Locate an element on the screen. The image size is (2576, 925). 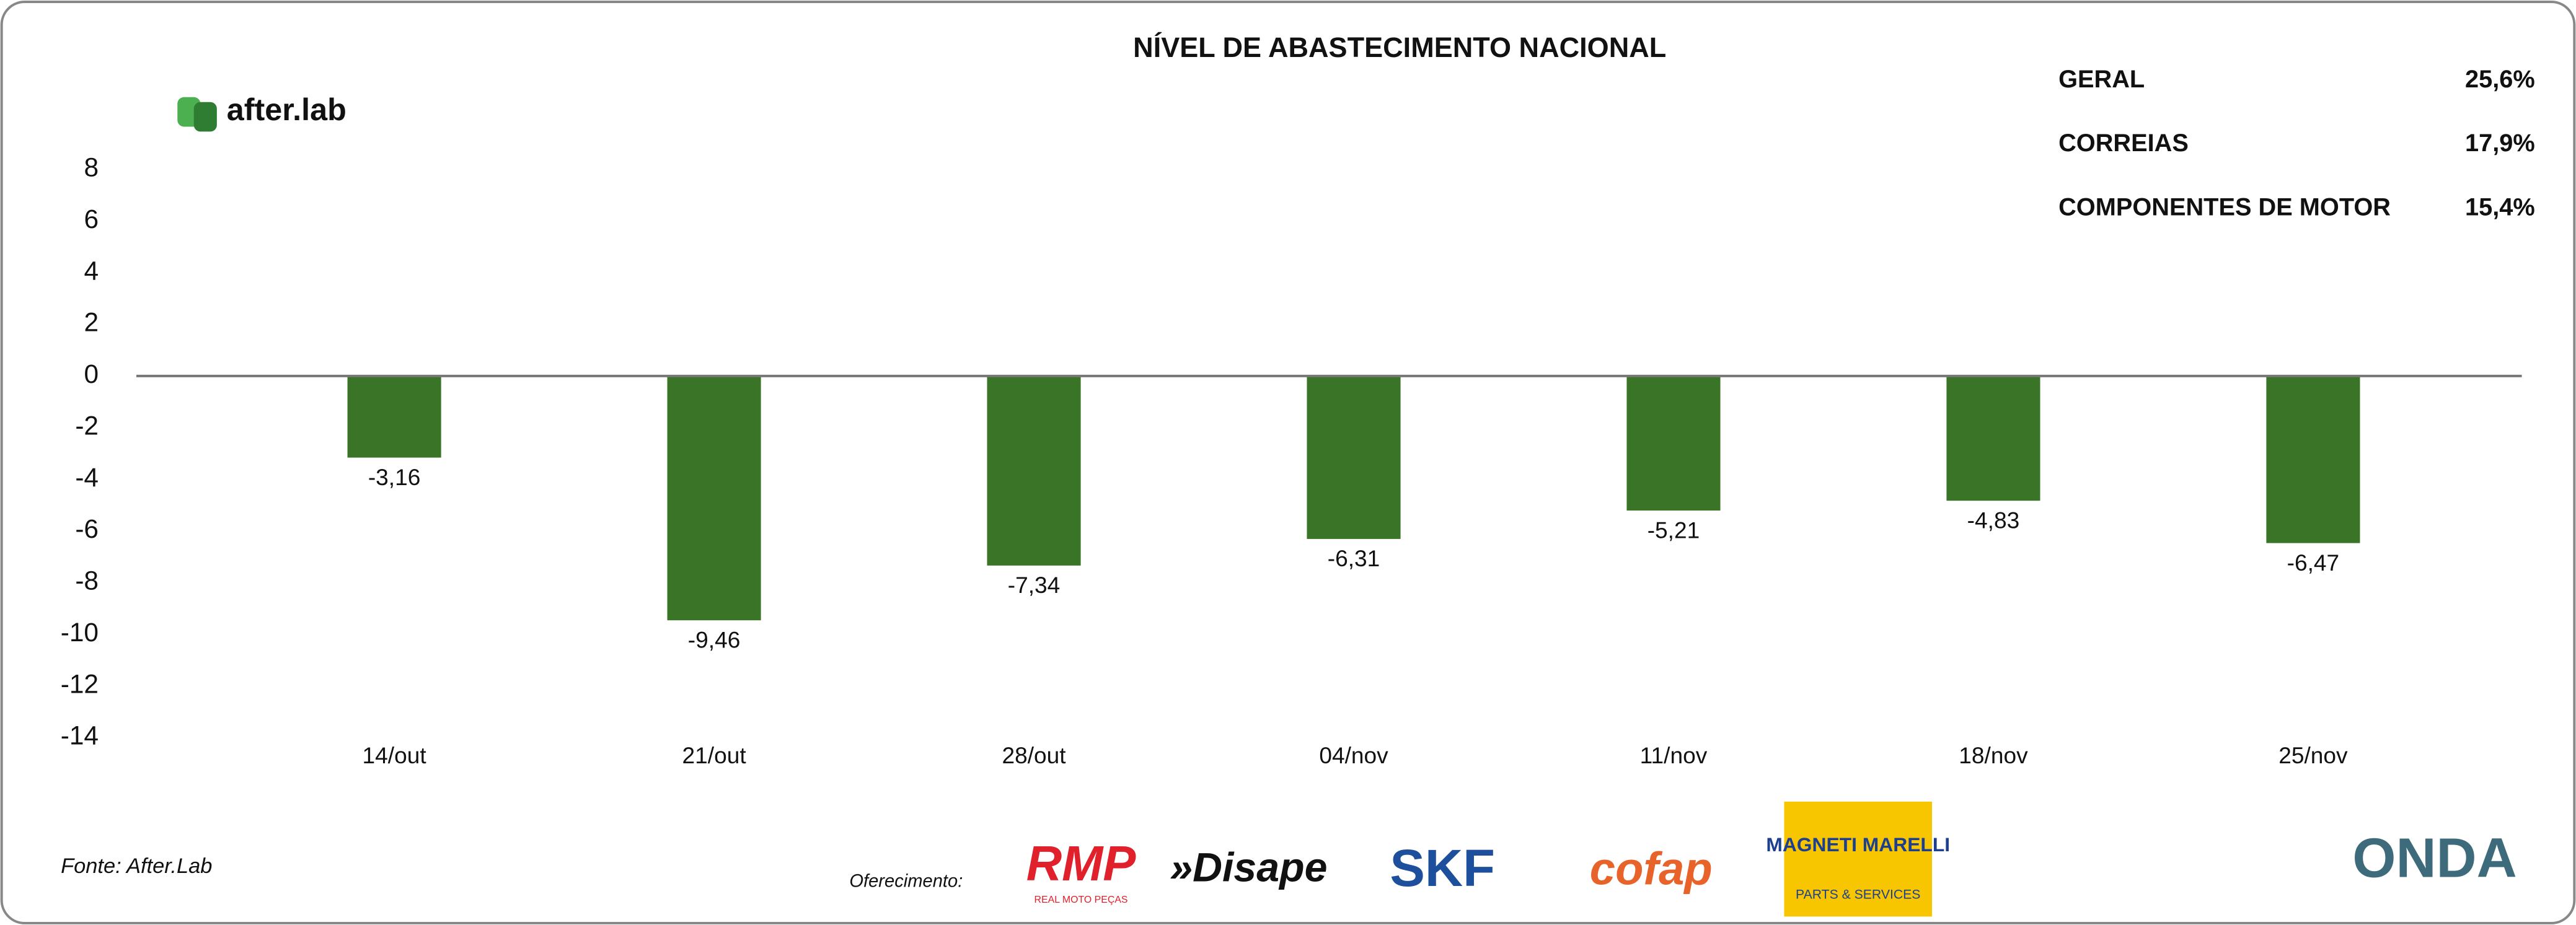
sponsor-logo: cofap is located at coordinates (1651, 868).